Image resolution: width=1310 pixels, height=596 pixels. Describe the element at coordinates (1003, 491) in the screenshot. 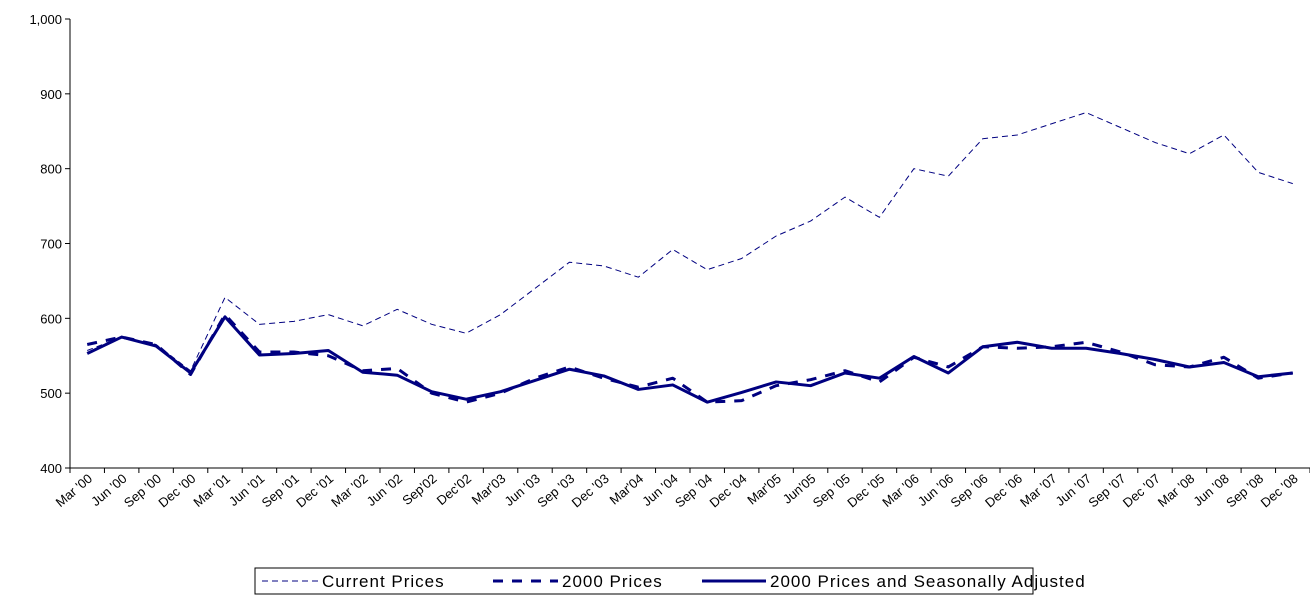

I see `x-tick-label: Dec '06` at that location.